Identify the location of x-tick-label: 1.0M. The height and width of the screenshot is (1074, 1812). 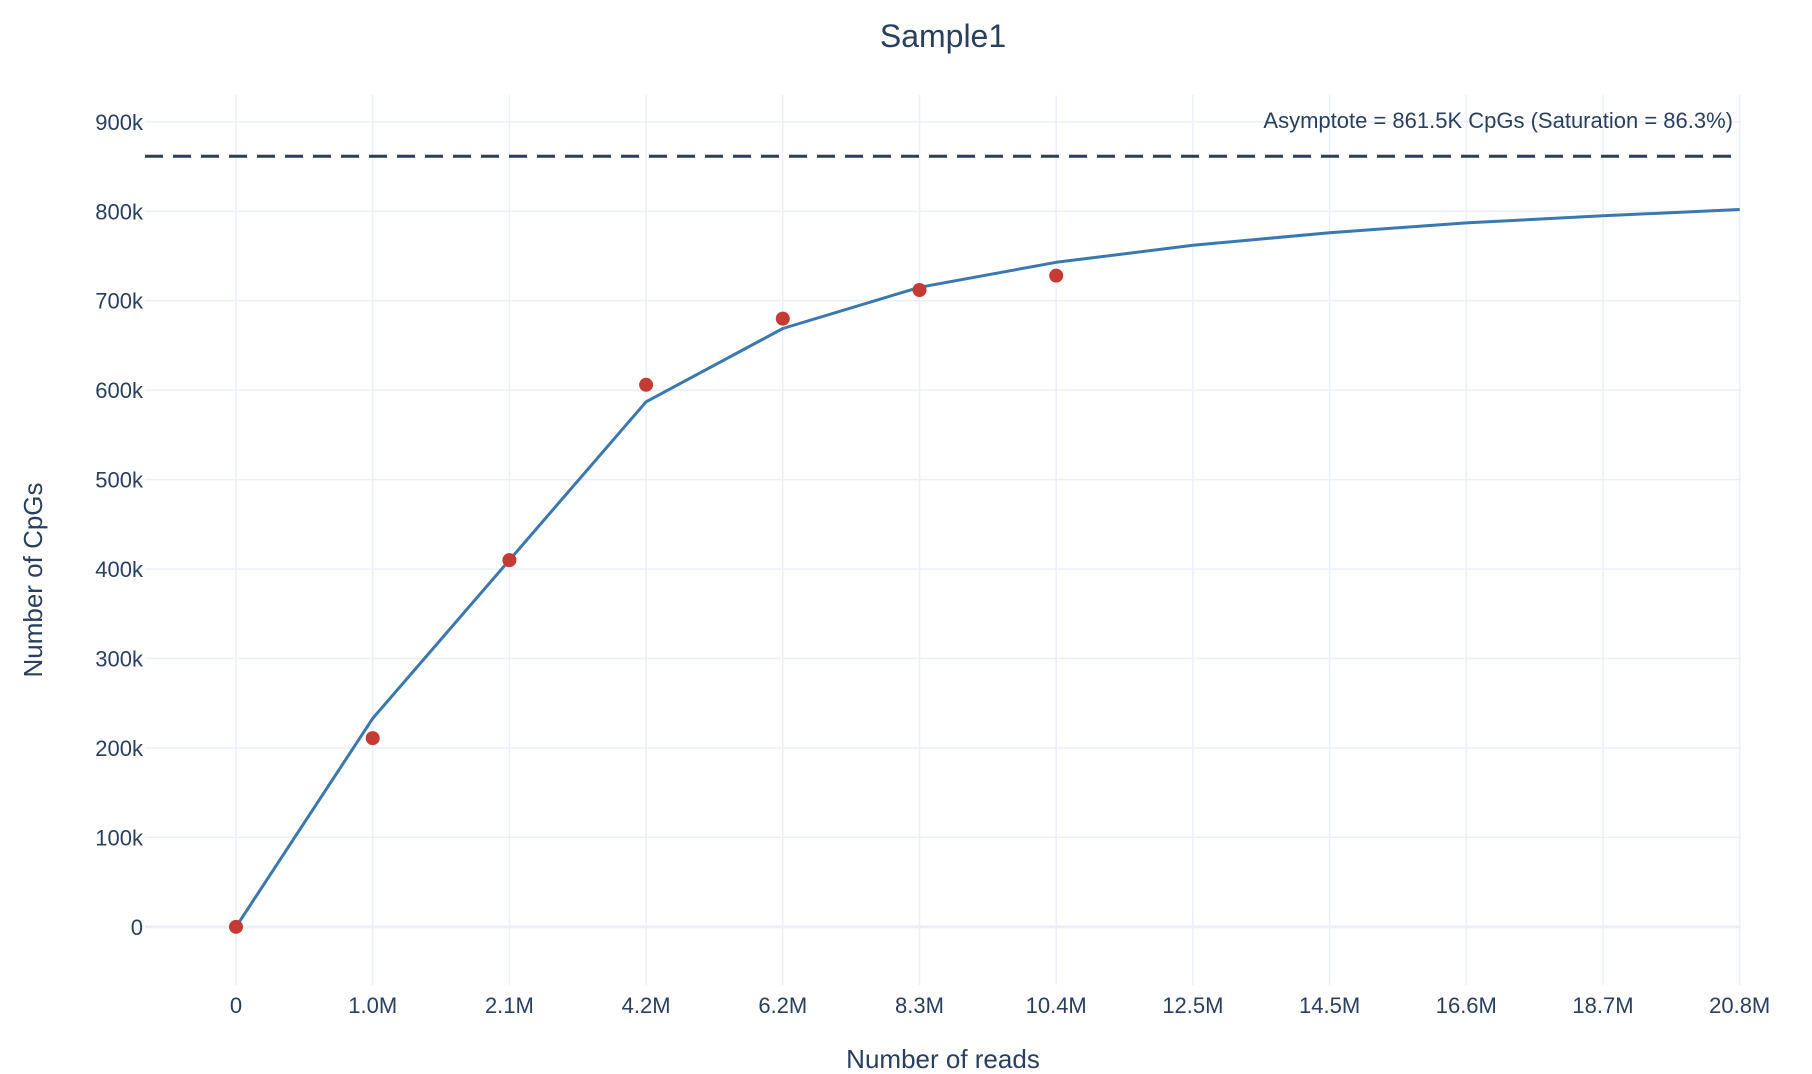
(372, 1005).